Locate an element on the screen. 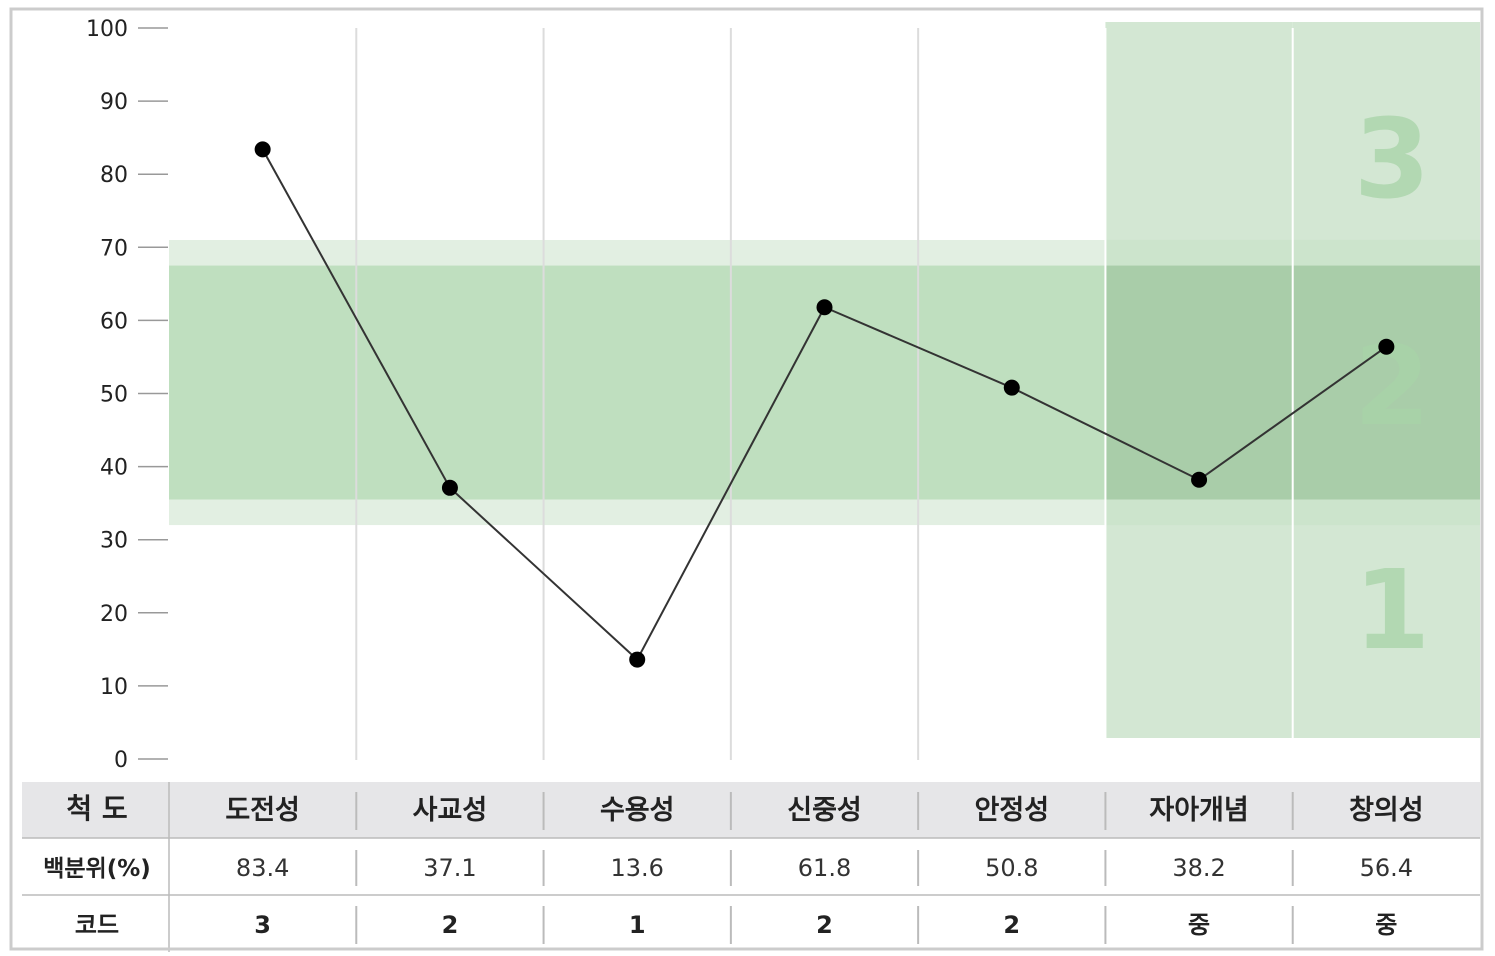  code-value-3: 2 is located at coordinates (824, 925).